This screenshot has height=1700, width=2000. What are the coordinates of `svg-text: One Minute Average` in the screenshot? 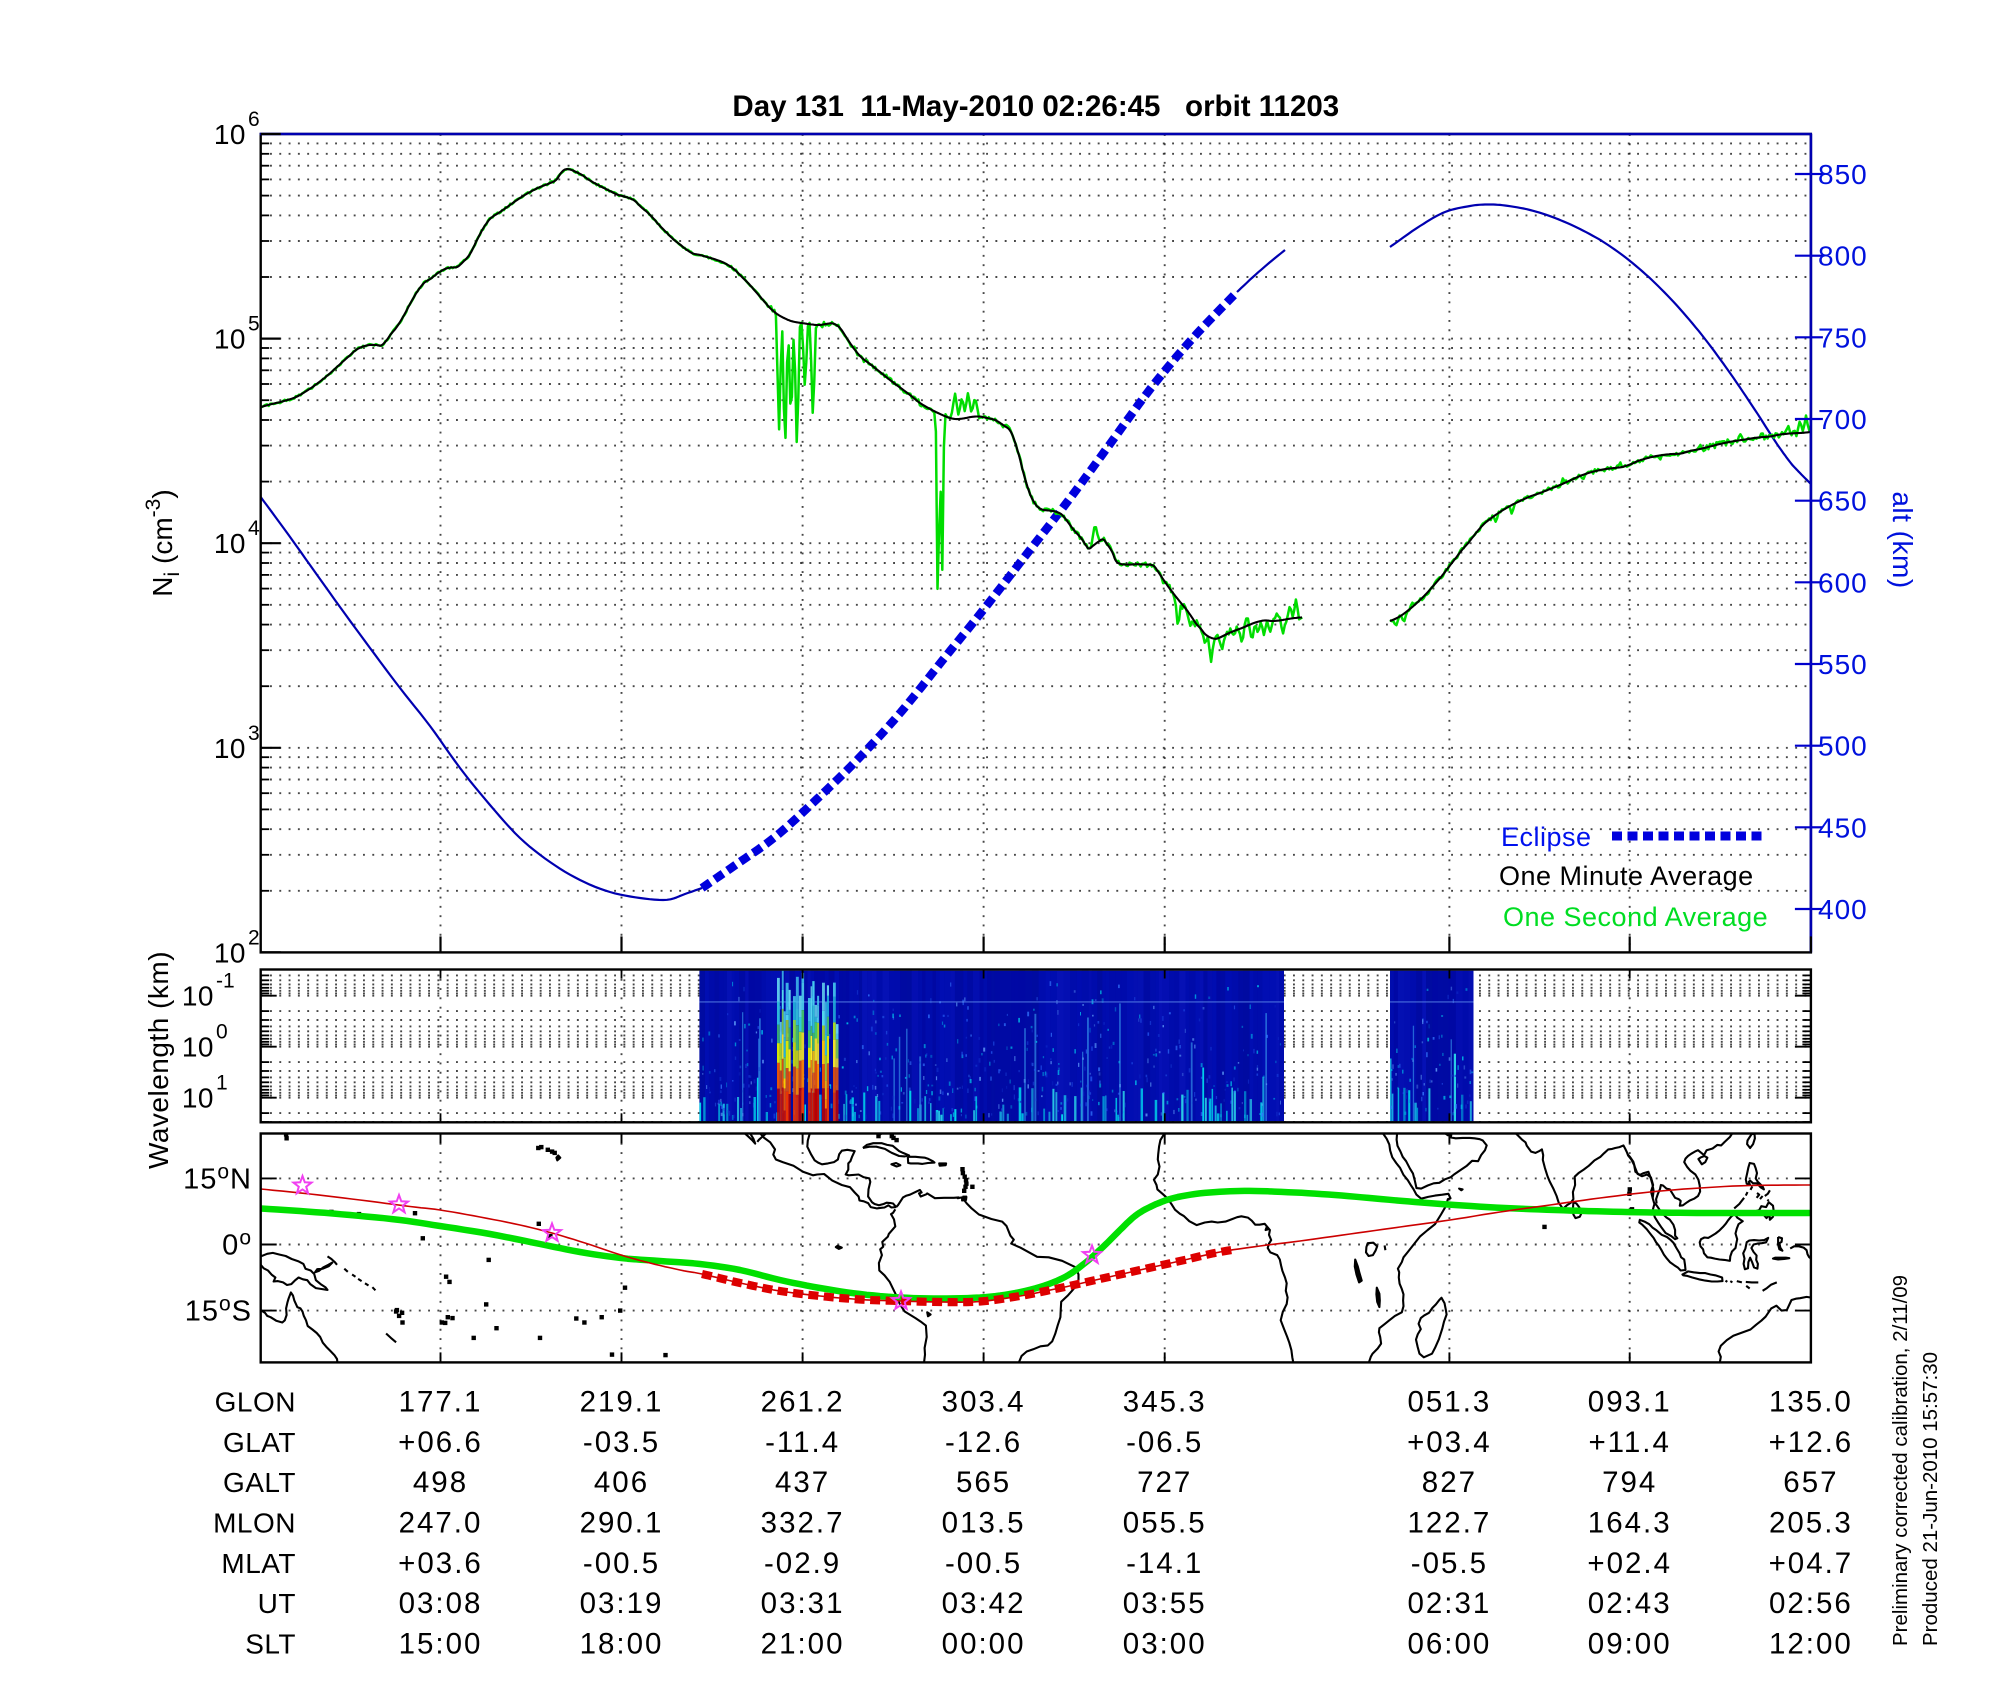 It's located at (1626, 876).